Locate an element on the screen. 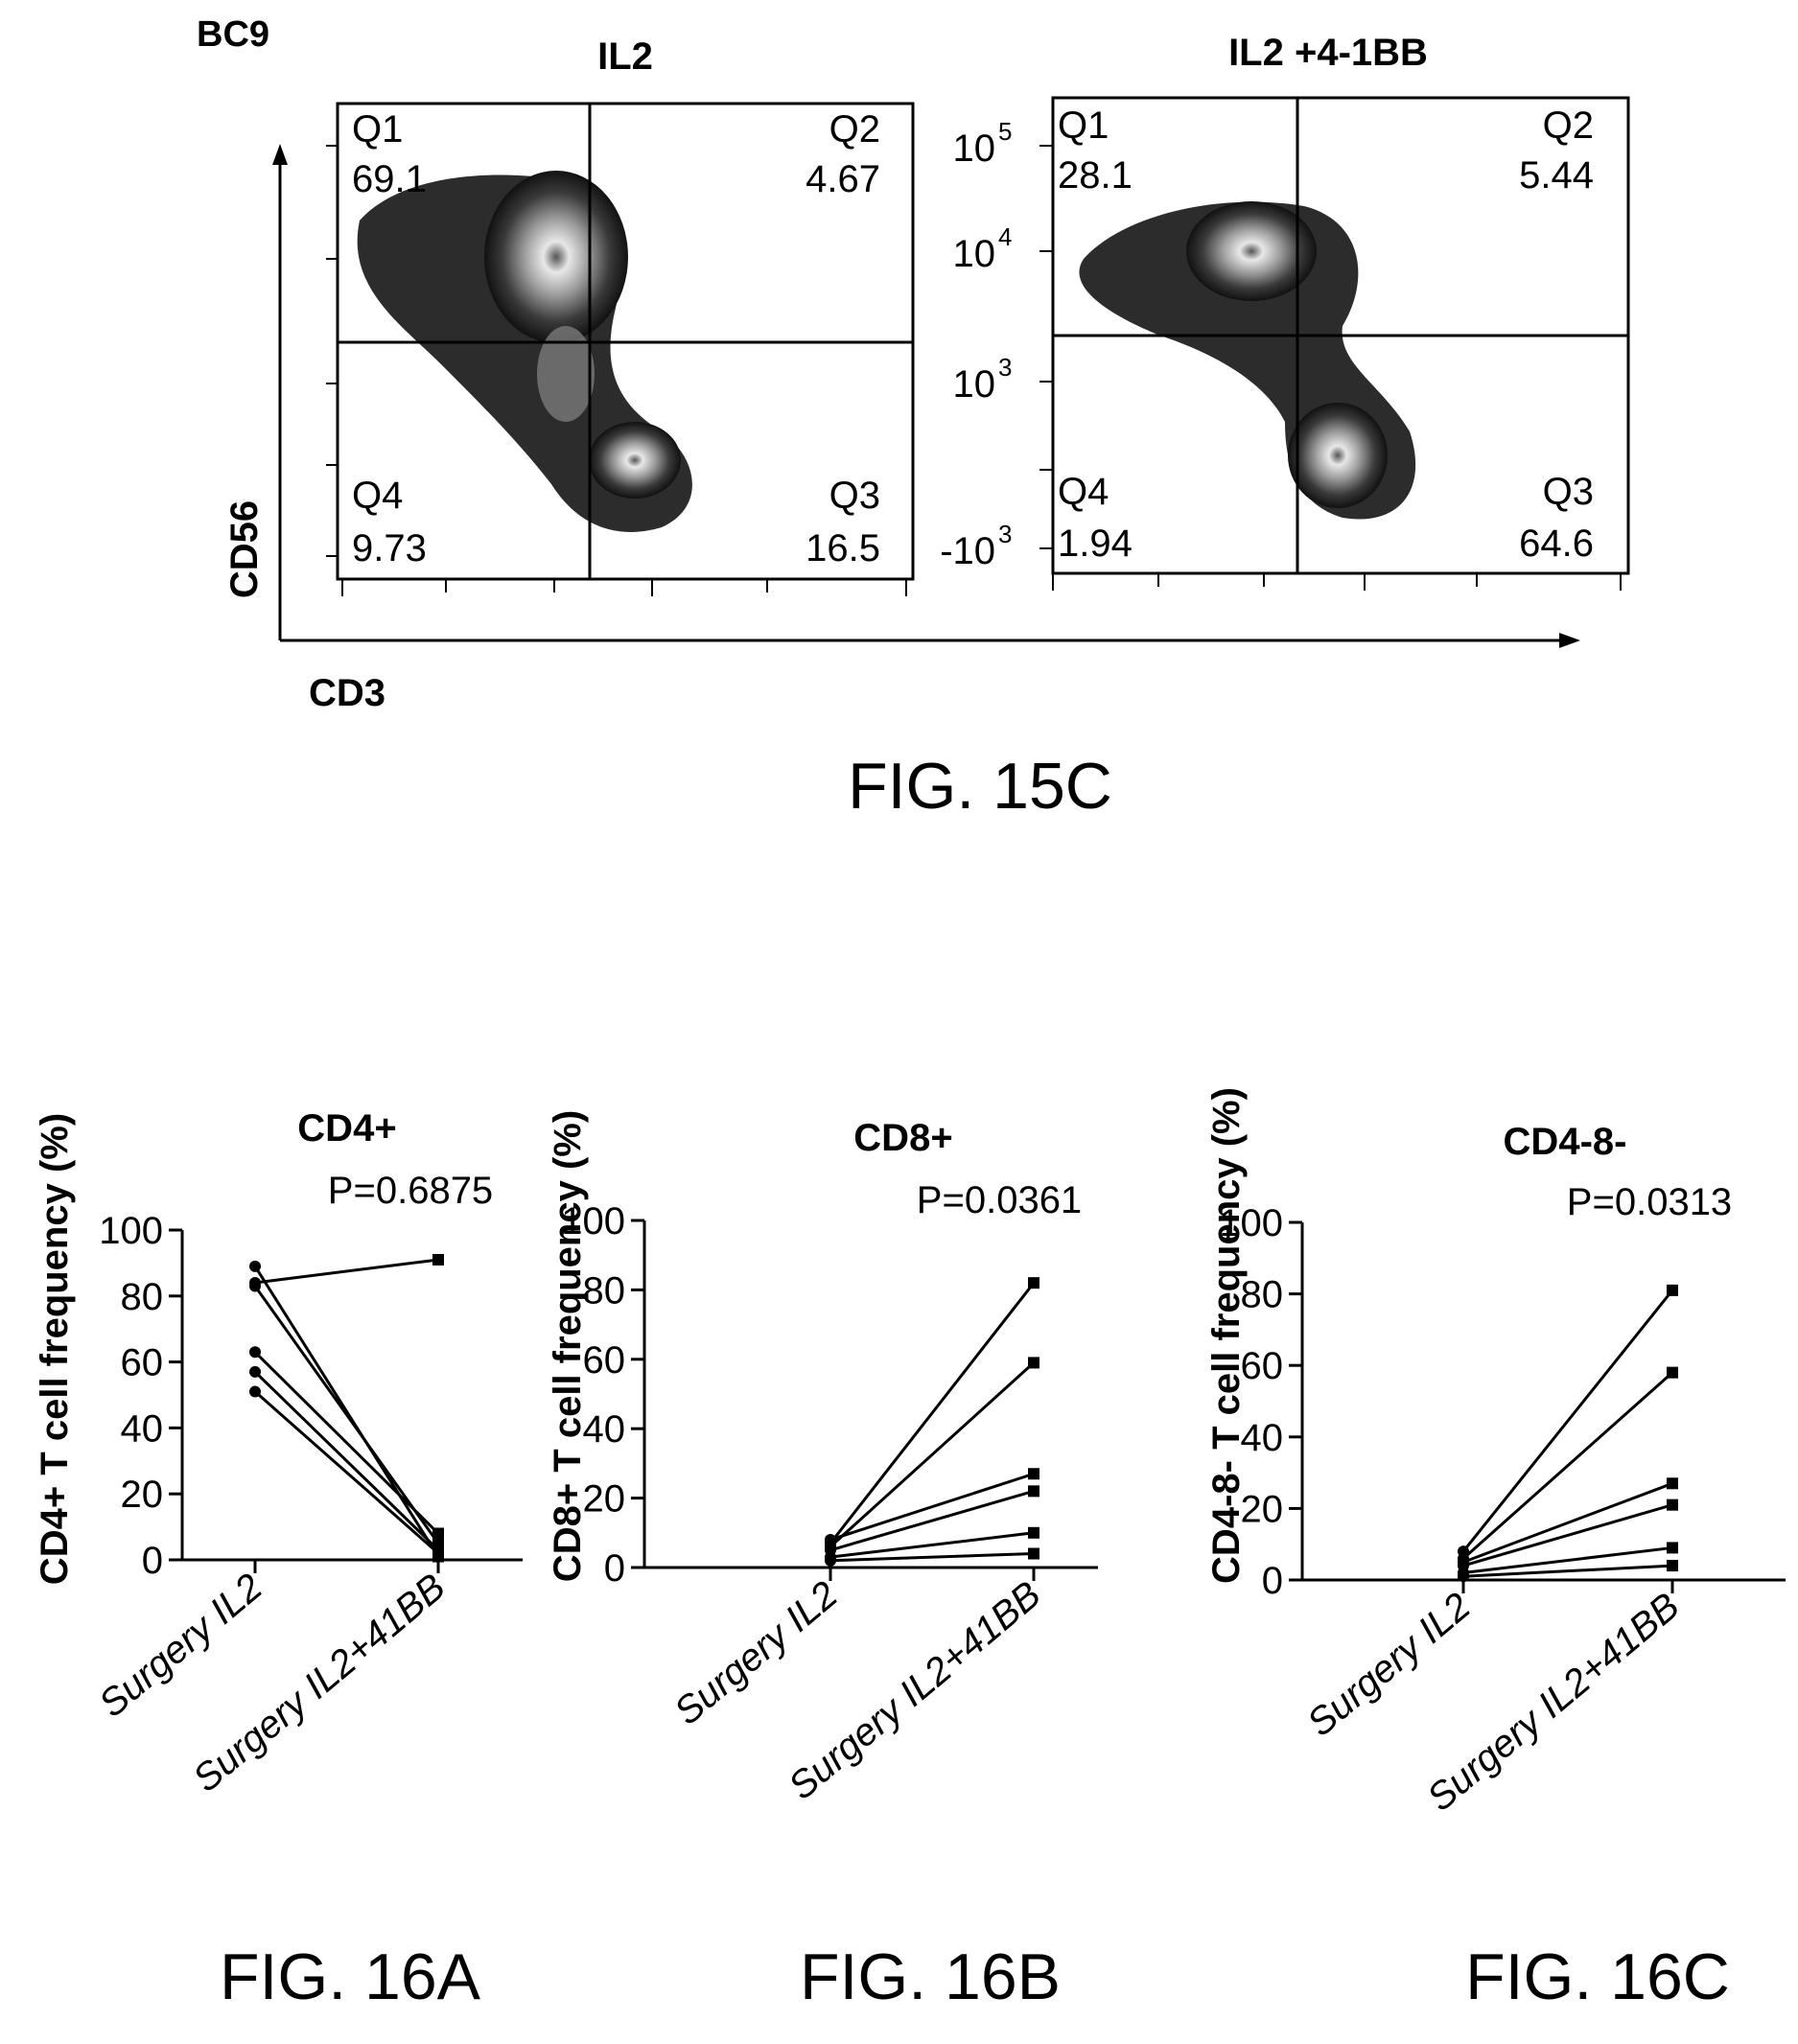 Image resolution: width=1798 pixels, height=2044 pixels. q4-value-p2: 1.94 is located at coordinates (1095, 544).